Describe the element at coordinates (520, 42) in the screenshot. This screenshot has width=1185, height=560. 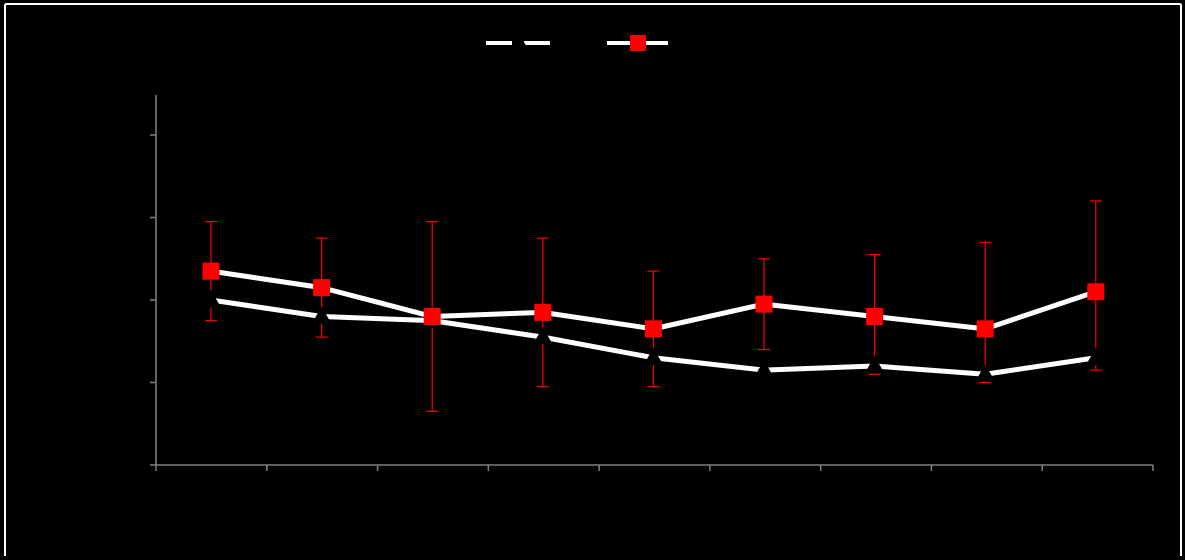
I see `legend-series-a-marker` at that location.